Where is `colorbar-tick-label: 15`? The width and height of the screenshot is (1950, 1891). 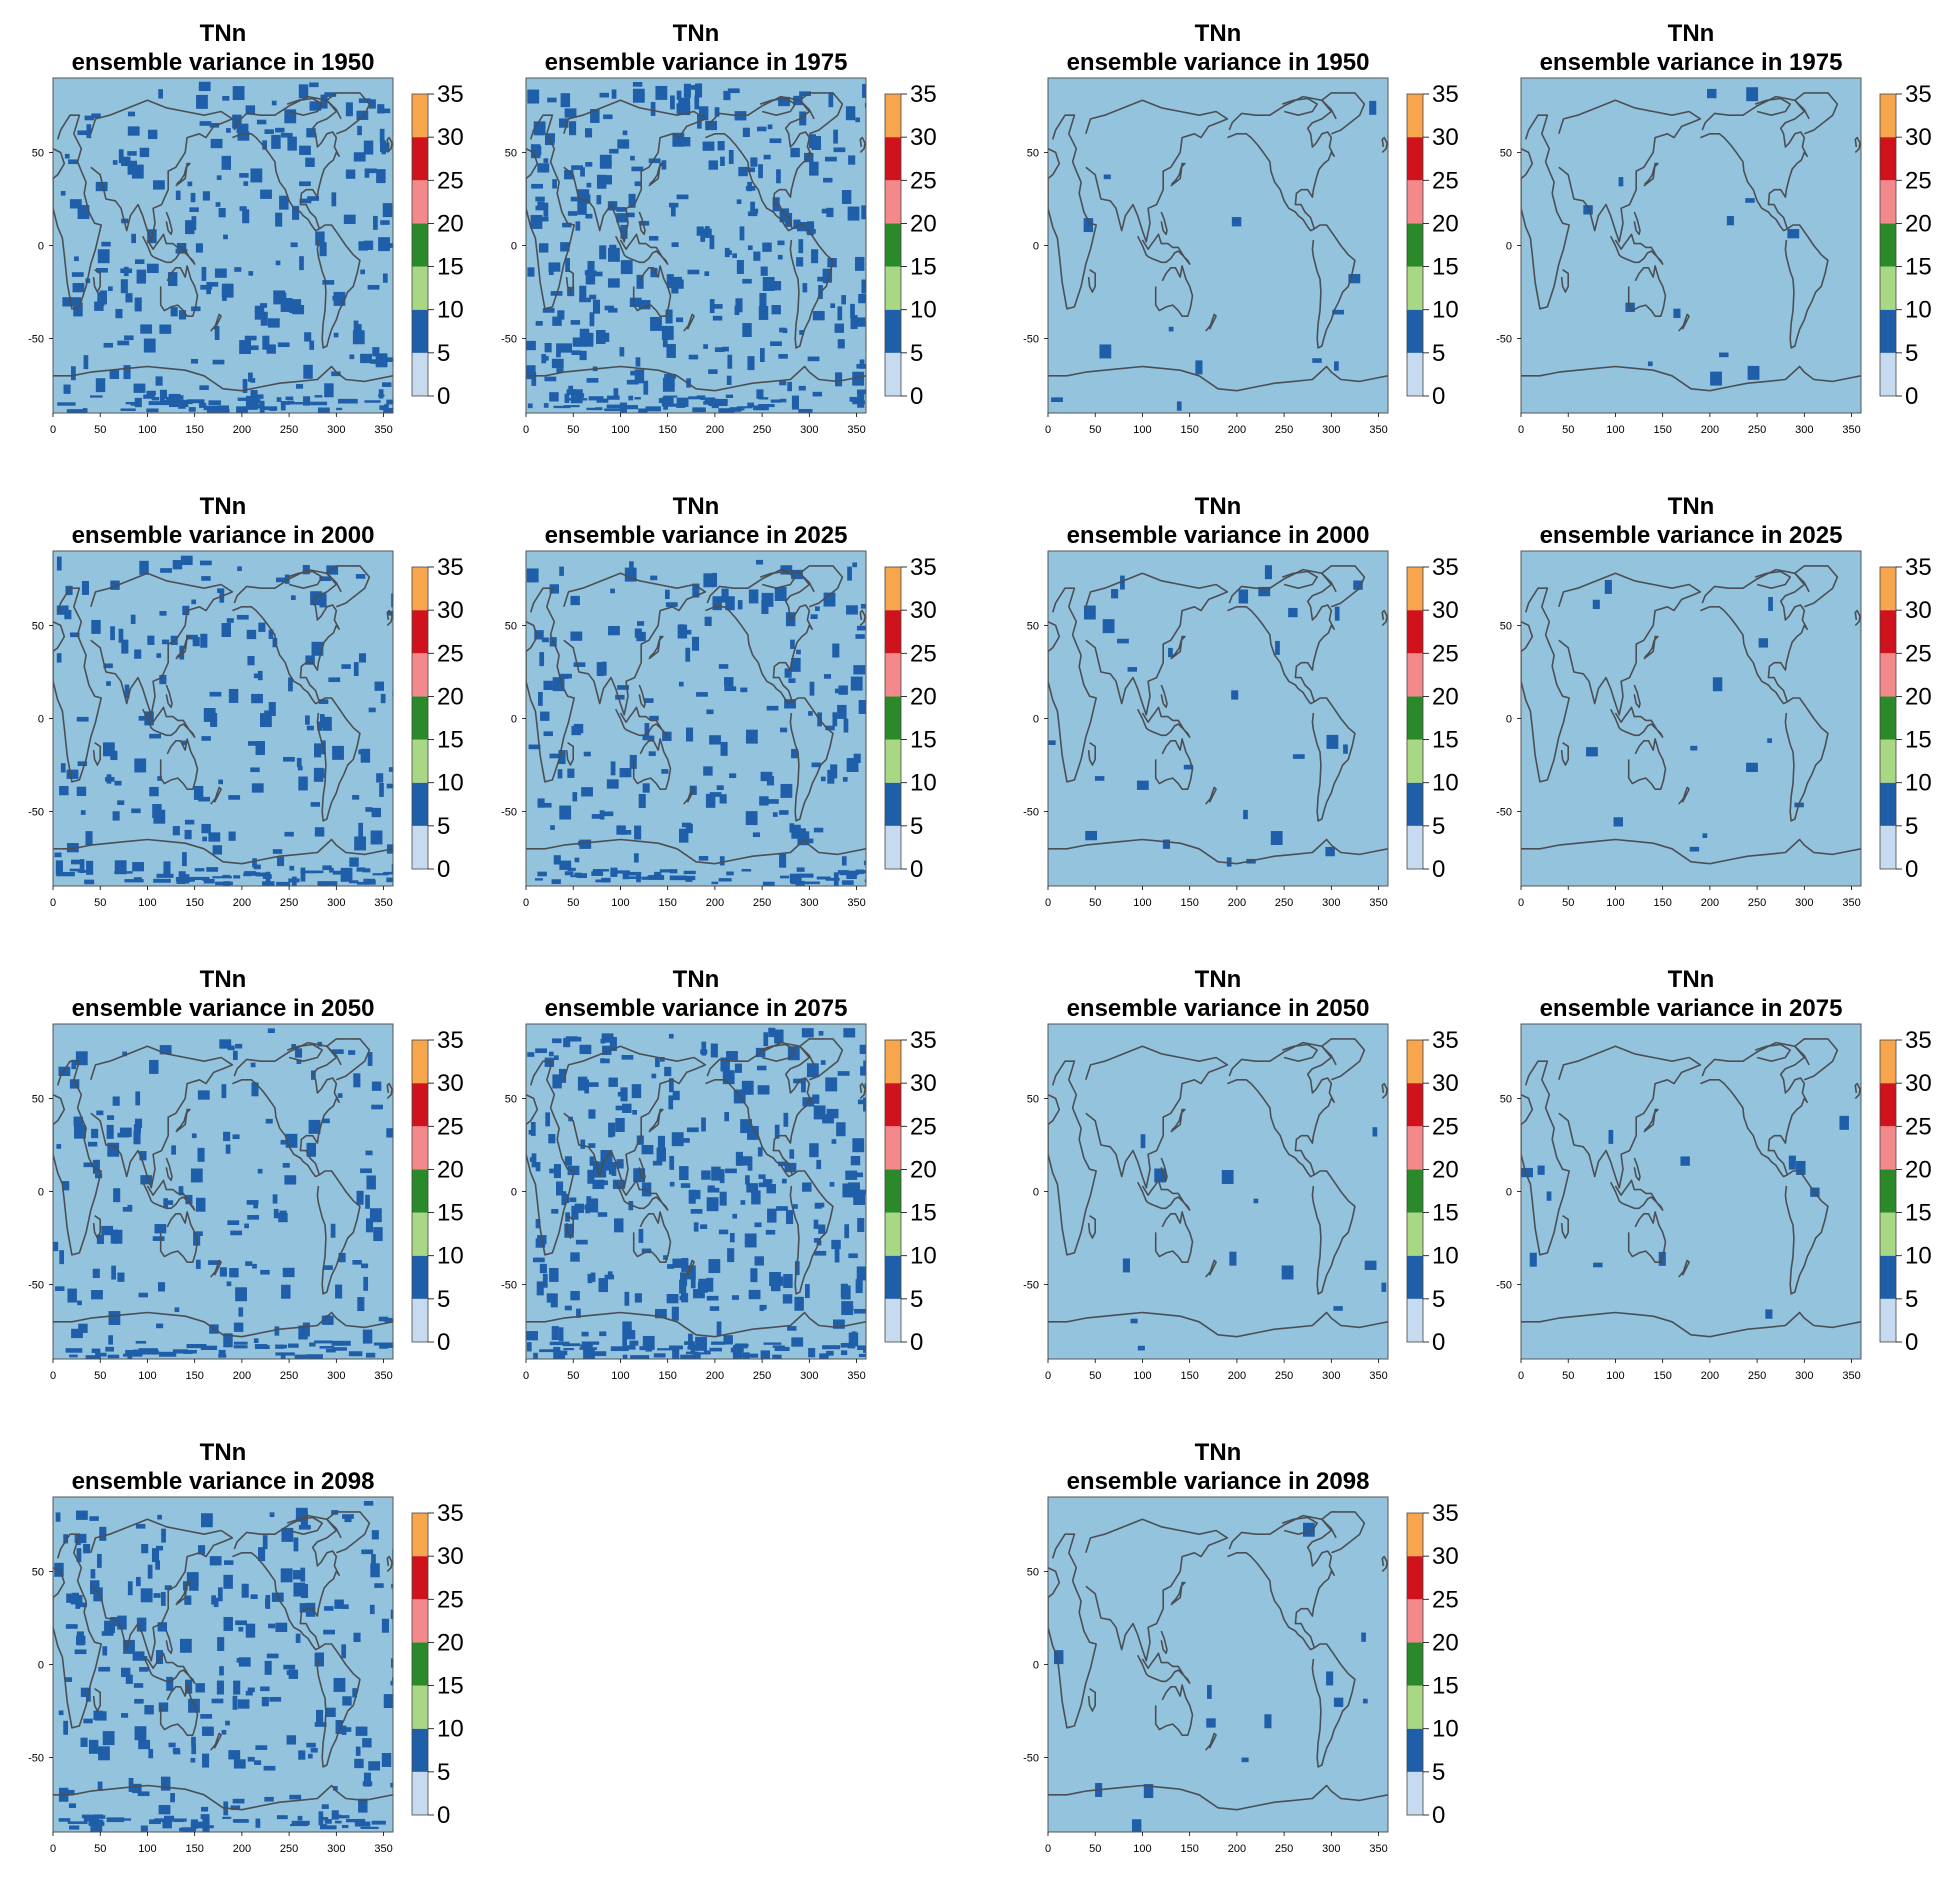 colorbar-tick-label: 15 is located at coordinates (923, 267).